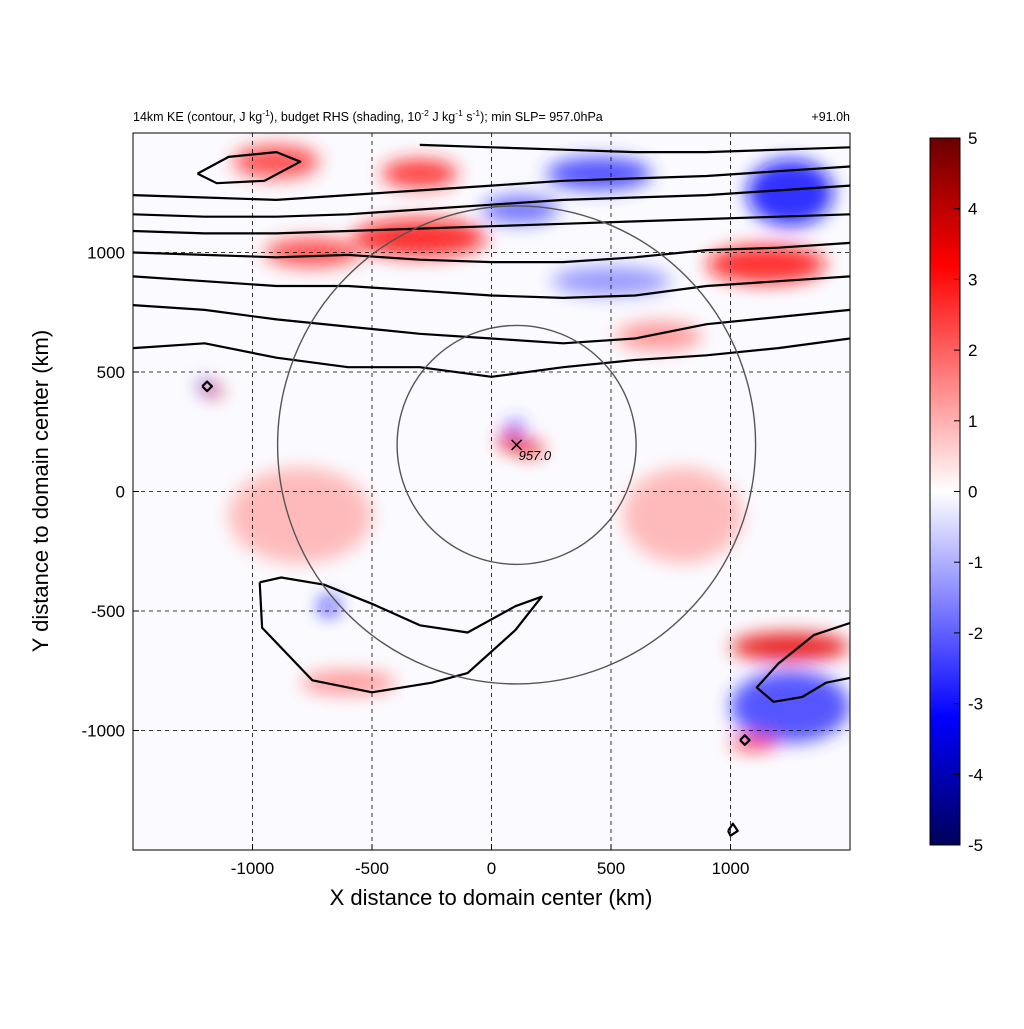  Describe the element at coordinates (972, 138) in the screenshot. I see `colorbar-tick-label: 5` at that location.